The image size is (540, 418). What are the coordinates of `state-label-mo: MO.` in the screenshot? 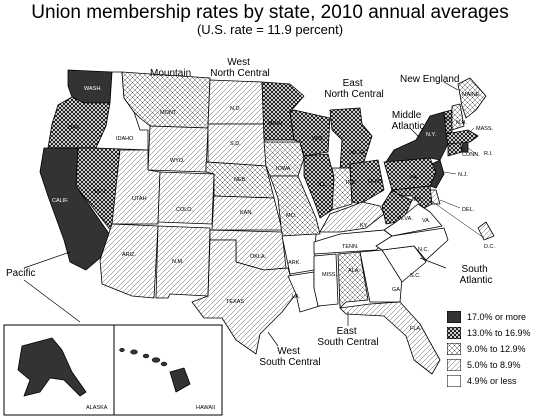 It's located at (291, 216).